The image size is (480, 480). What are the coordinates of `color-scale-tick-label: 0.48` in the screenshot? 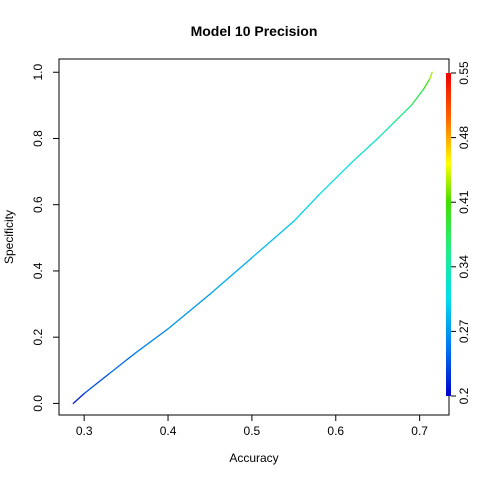 It's located at (464, 138).